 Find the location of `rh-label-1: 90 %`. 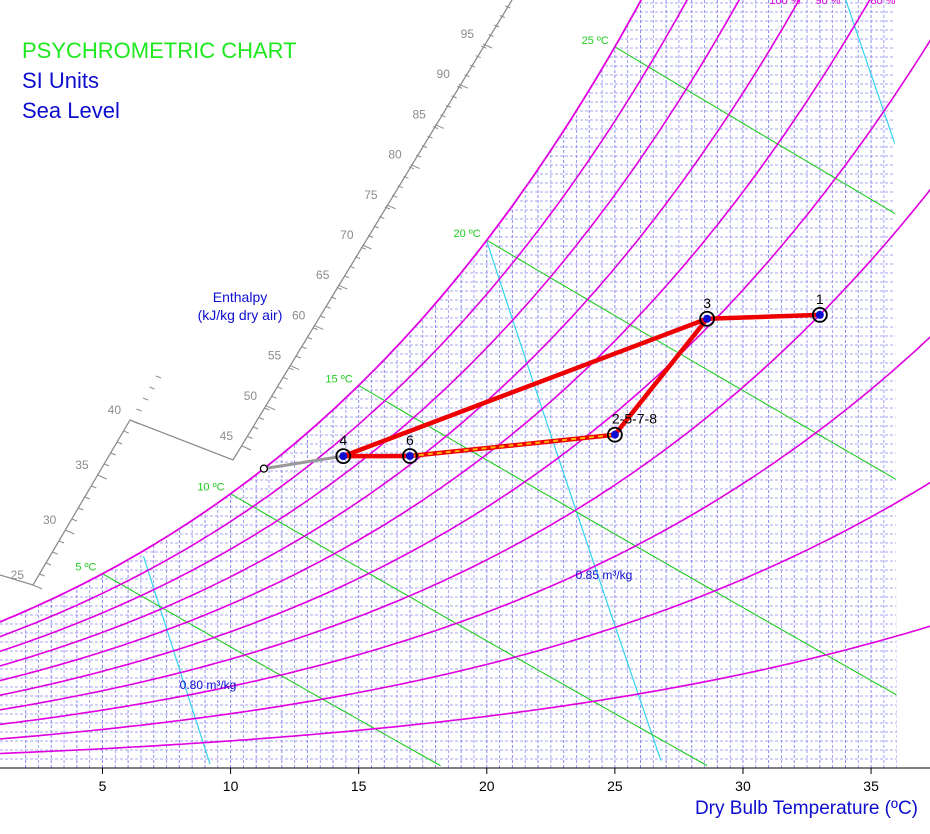

rh-label-1: 90 % is located at coordinates (827, 3).